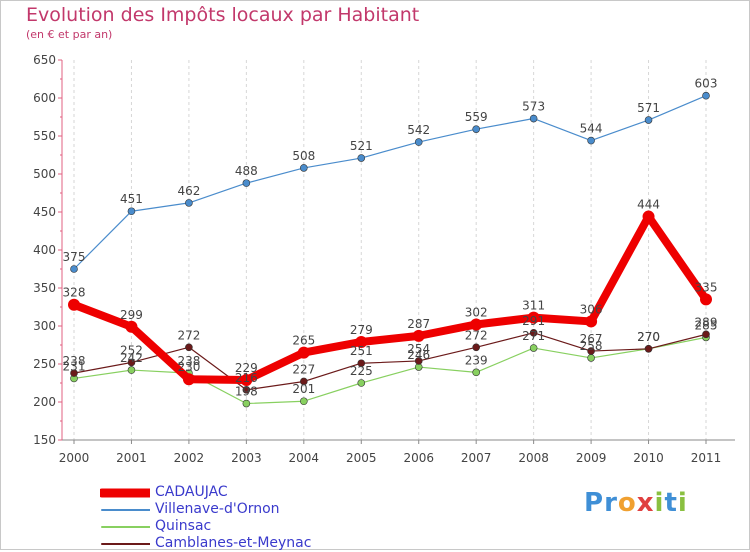  What do you see at coordinates (648, 108) in the screenshot?
I see `data-label: 571` at bounding box center [648, 108].